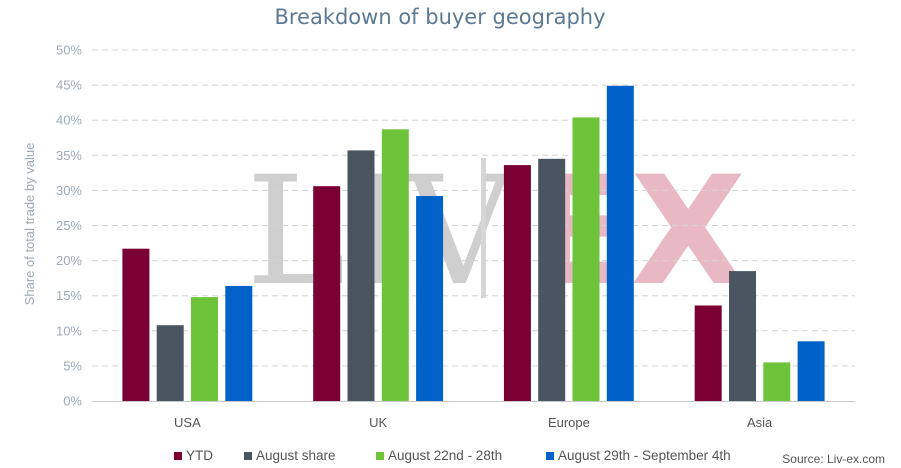 The height and width of the screenshot is (468, 901). I want to click on x-category-label: USA, so click(187, 422).